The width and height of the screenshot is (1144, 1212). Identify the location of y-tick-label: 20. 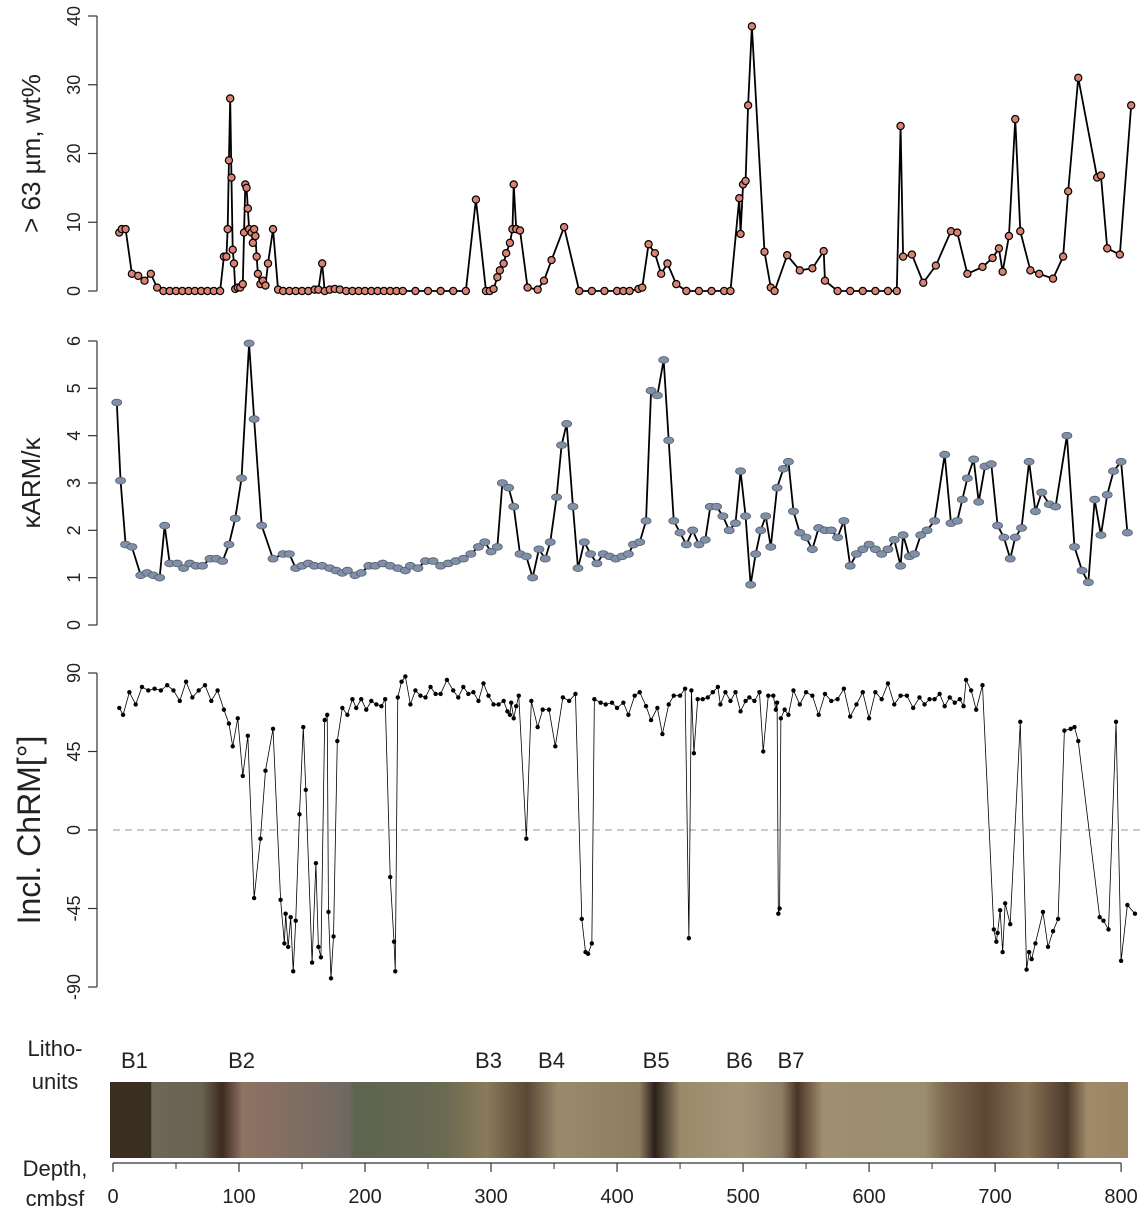
(74, 153).